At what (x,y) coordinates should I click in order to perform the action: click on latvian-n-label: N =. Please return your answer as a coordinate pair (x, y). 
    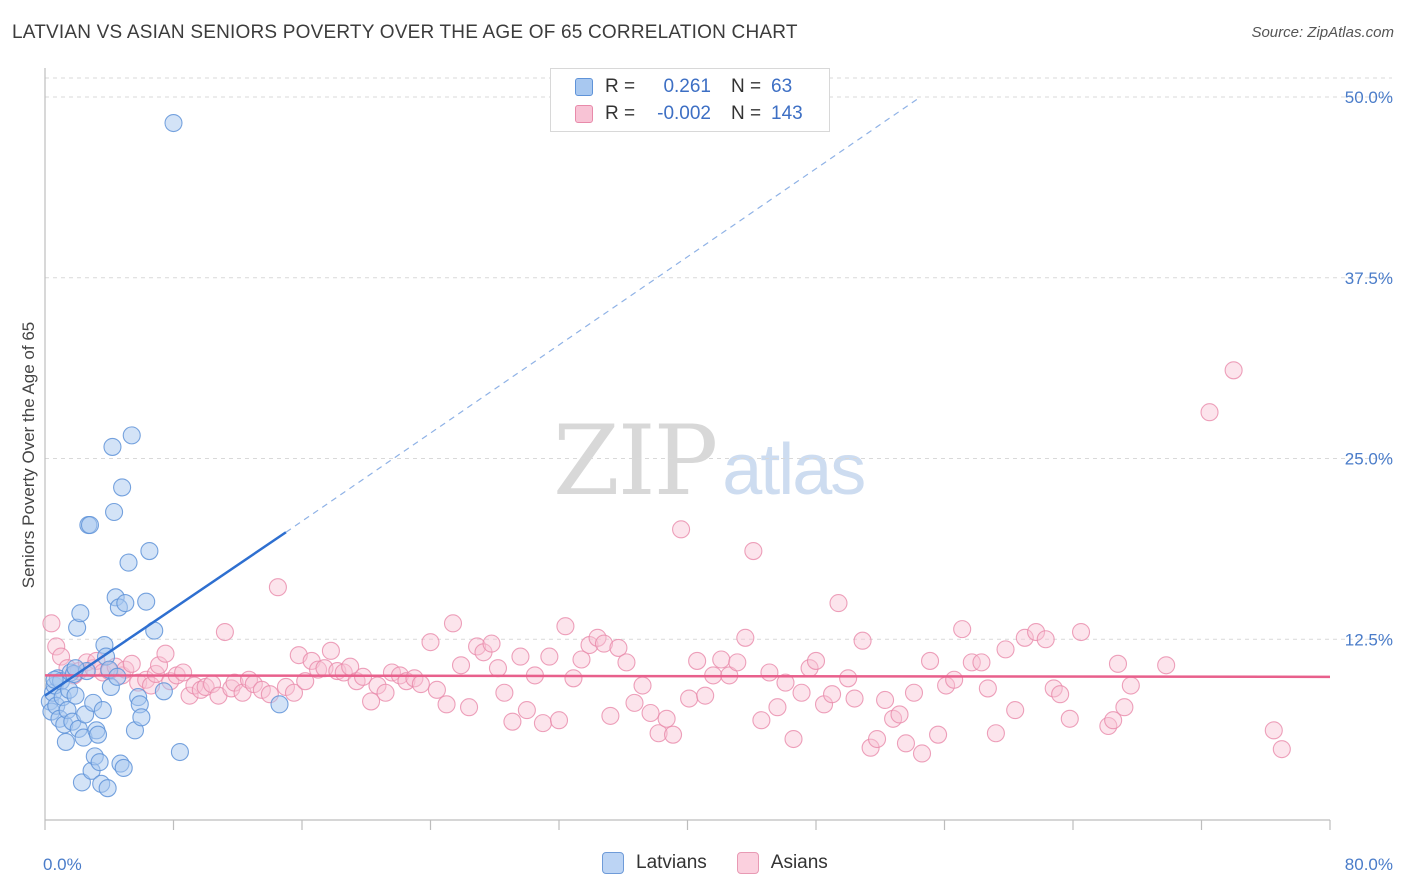
    Looking at the image, I should click on (746, 86).